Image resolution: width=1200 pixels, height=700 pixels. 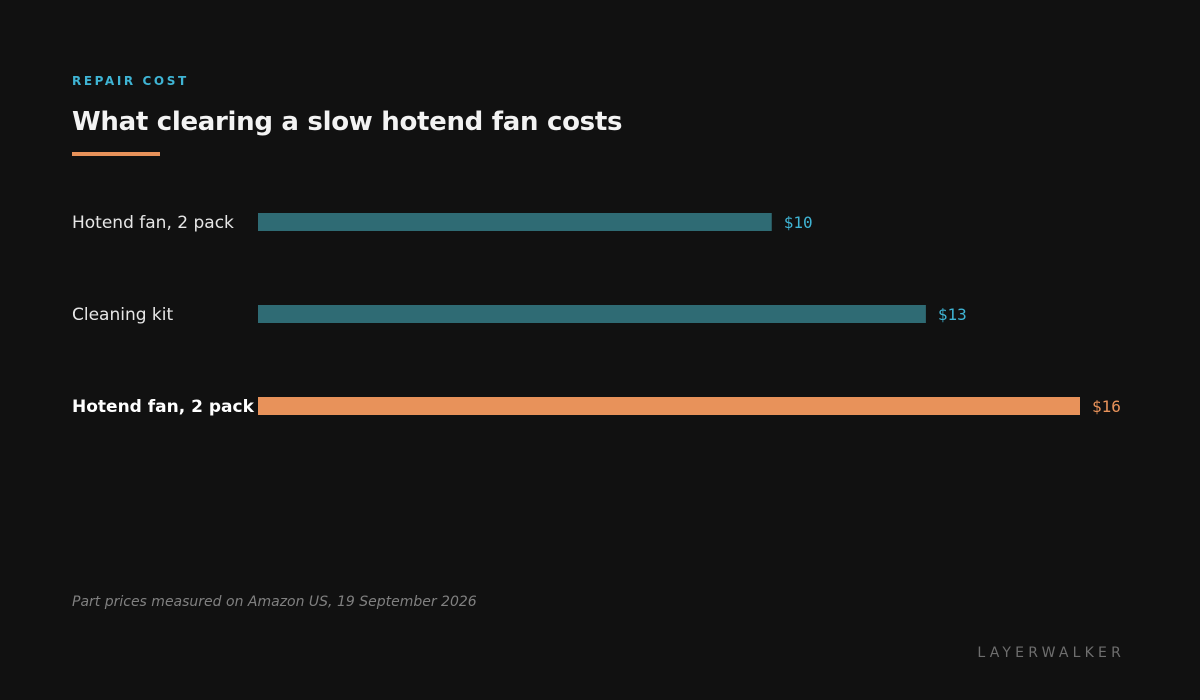 What do you see at coordinates (116, 154) in the screenshot?
I see `title-accent-rule` at bounding box center [116, 154].